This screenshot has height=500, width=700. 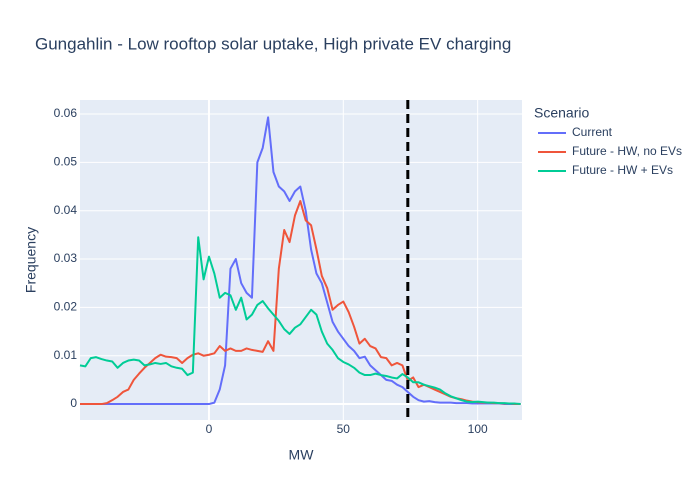 What do you see at coordinates (66, 307) in the screenshot?
I see `y-tick-label: 0.02` at bounding box center [66, 307].